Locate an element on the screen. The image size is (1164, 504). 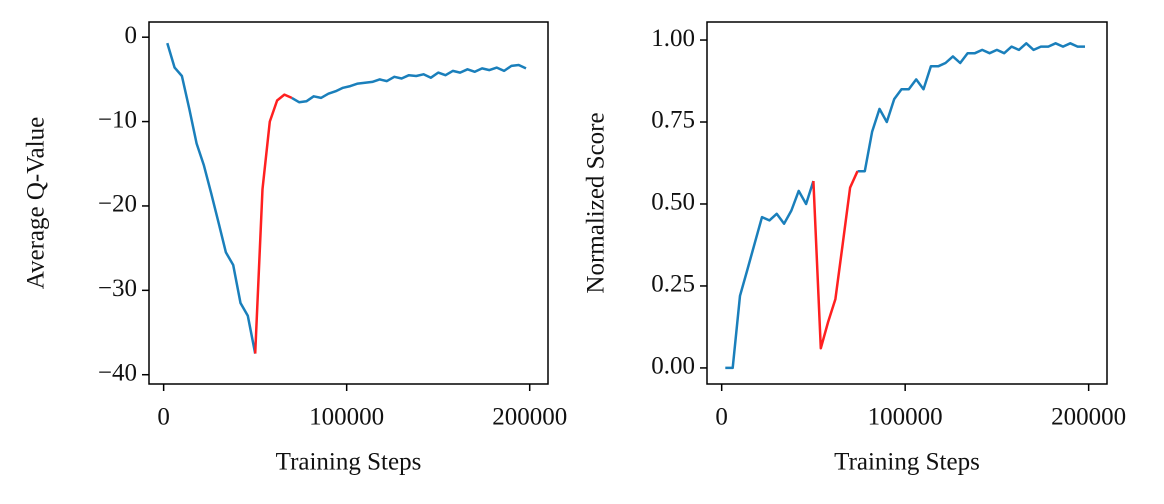
y-tick-label: −40 is located at coordinates (117, 372).